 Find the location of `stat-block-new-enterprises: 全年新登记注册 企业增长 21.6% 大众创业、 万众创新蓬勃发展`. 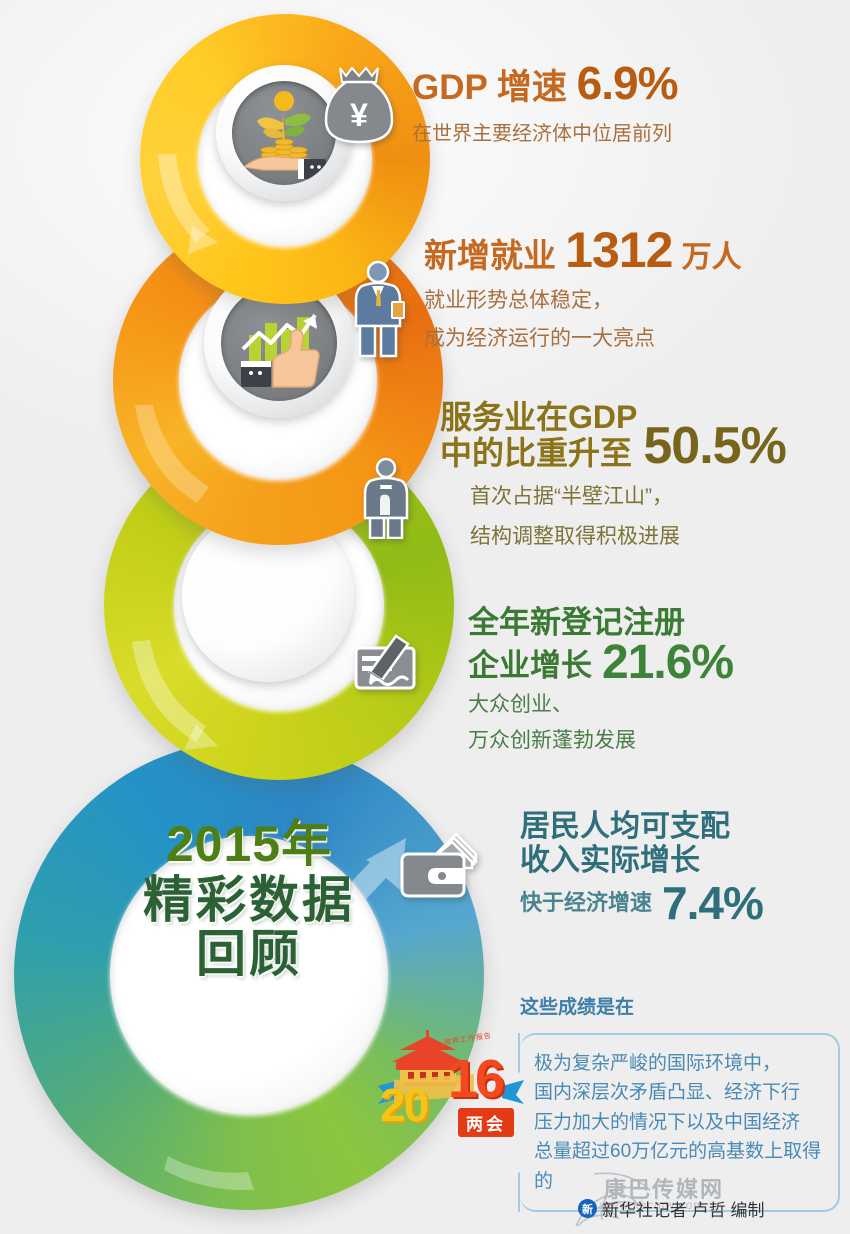

stat-block-new-enterprises: 全年新登记注册 企业增长 21.6% 大众创业、 万众创新蓬勃发展 is located at coordinates (658, 681).